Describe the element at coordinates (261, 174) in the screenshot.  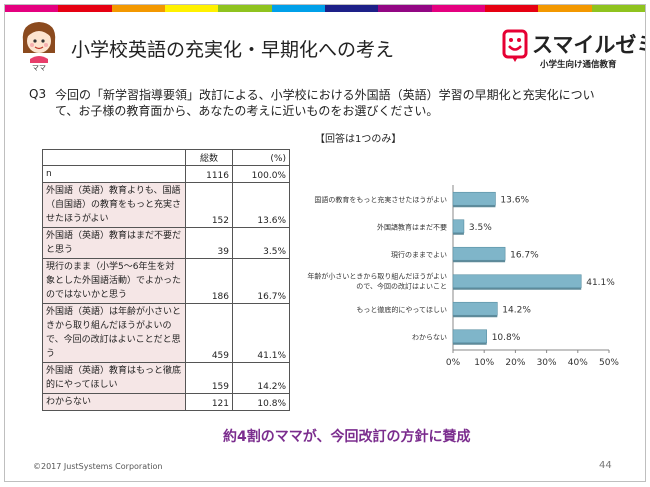
I see `row-pct: 100.0%` at that location.